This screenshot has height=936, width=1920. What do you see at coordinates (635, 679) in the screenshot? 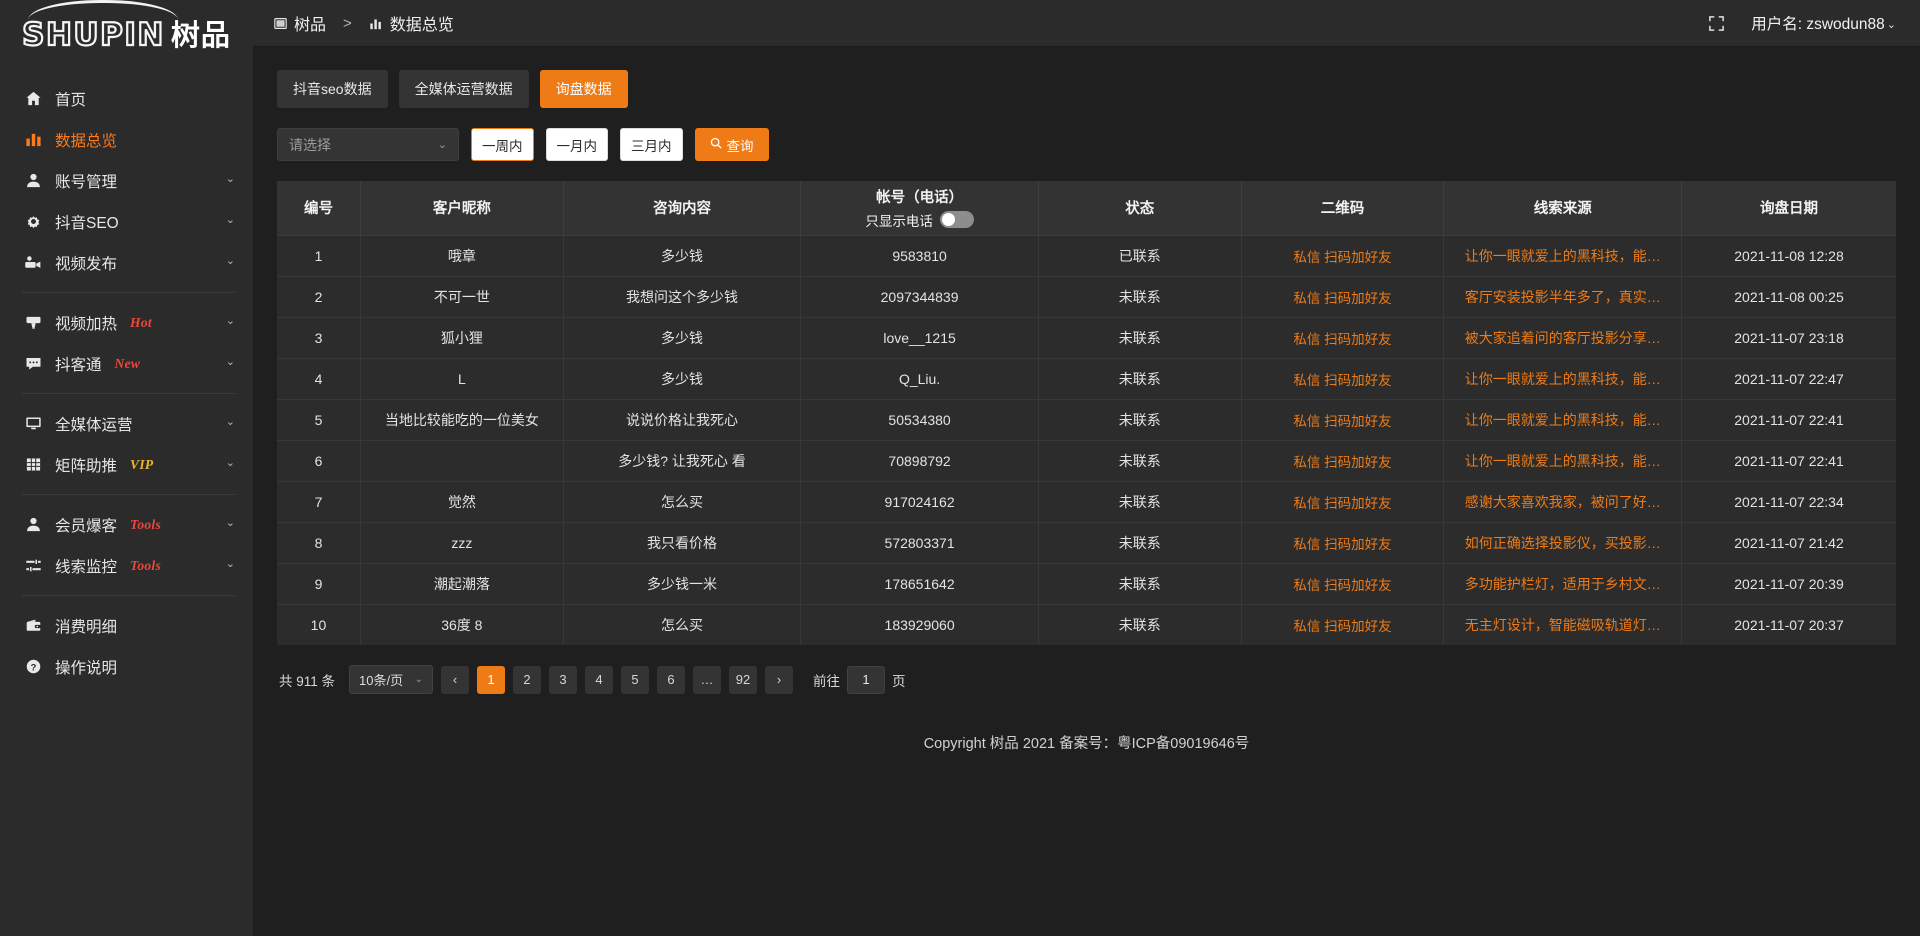
I see `page-button-5: 5` at bounding box center [635, 679].